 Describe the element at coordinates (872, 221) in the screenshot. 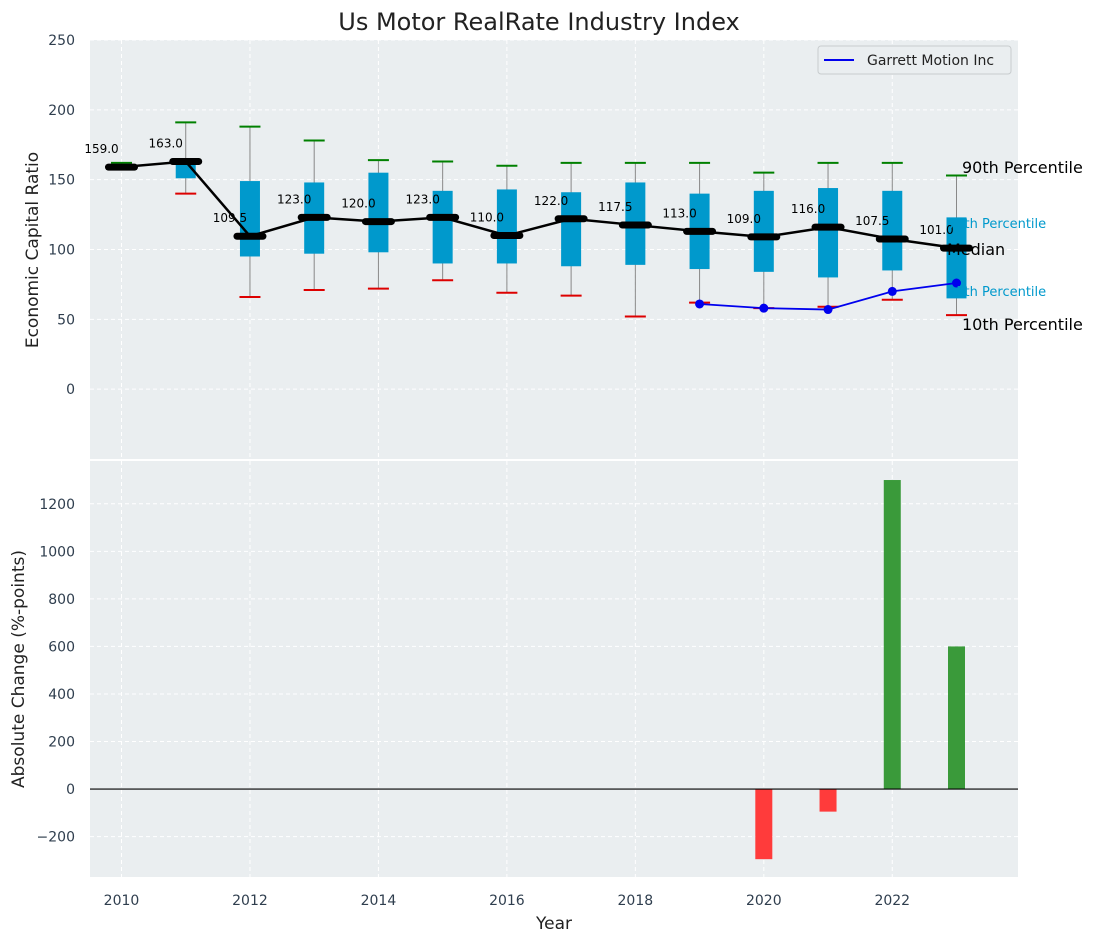

I see `median-value-label: 107.5` at that location.